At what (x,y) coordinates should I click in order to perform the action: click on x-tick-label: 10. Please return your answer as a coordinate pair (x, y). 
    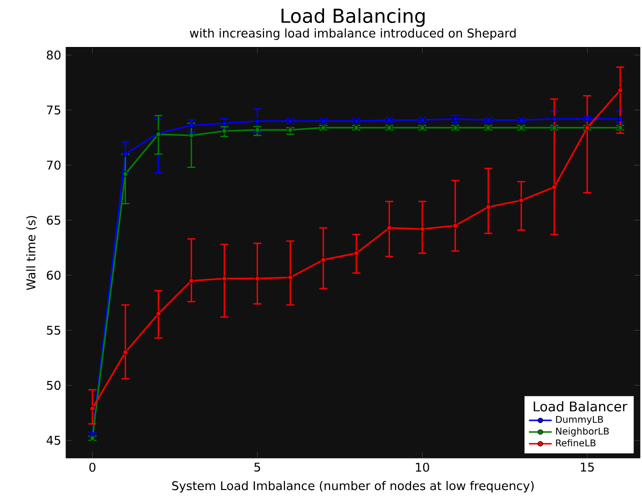
    Looking at the image, I should click on (423, 467).